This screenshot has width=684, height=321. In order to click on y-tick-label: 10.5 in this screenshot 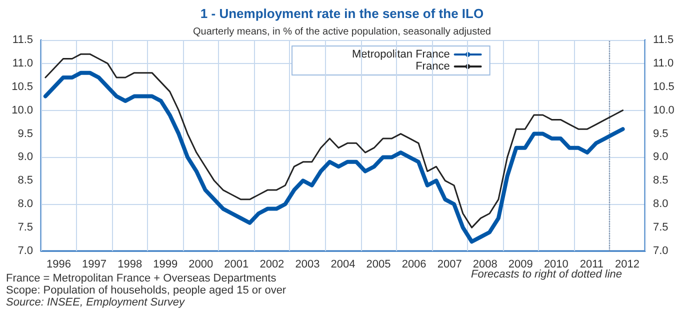, I will do `click(22, 86)`.